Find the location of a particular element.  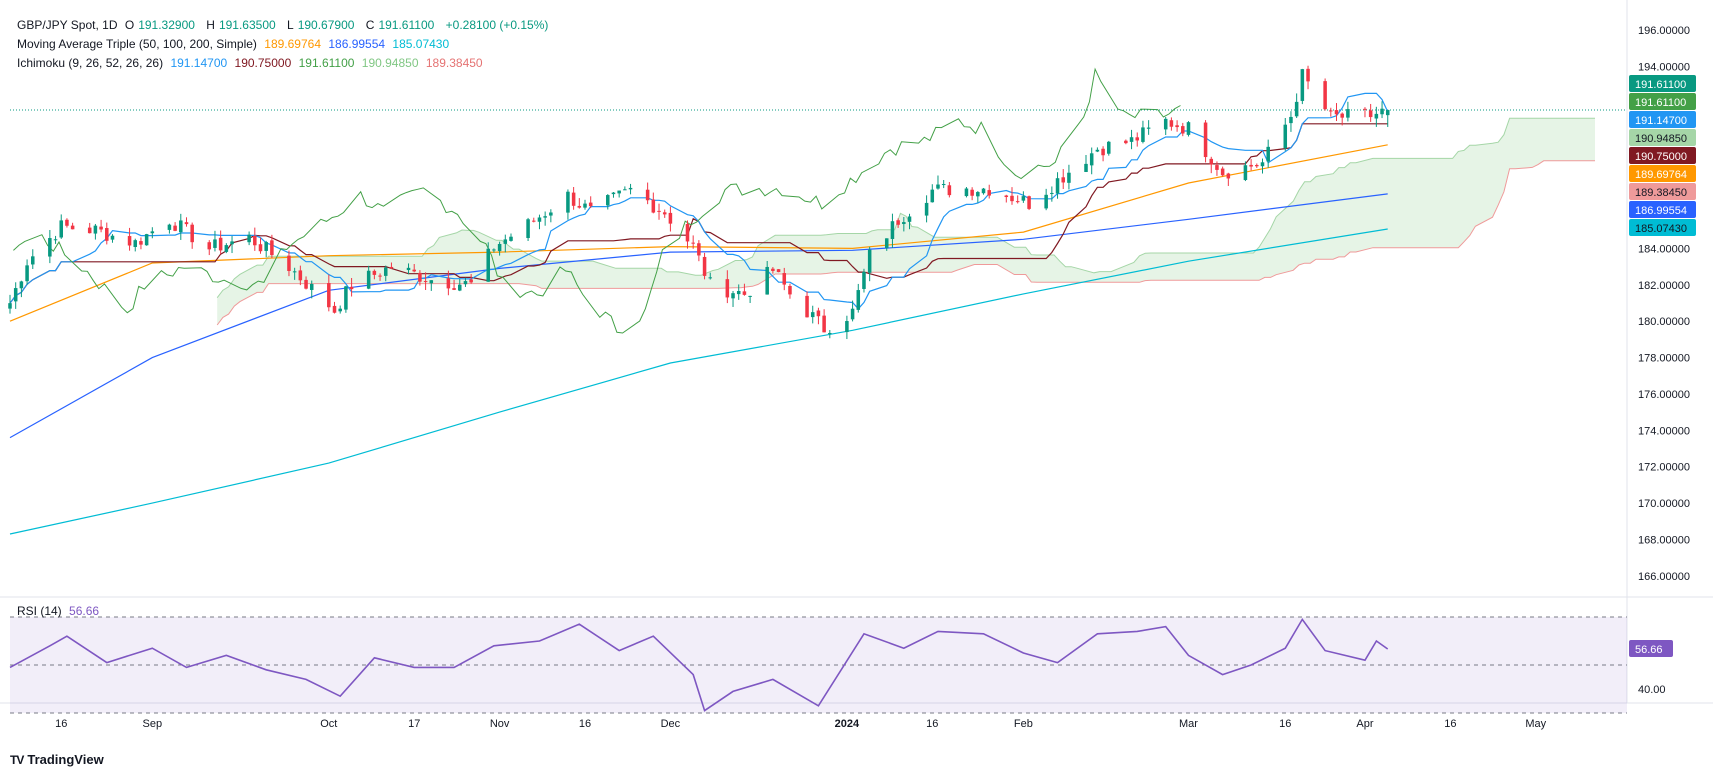

price-badge-bg is located at coordinates (1662, 174).